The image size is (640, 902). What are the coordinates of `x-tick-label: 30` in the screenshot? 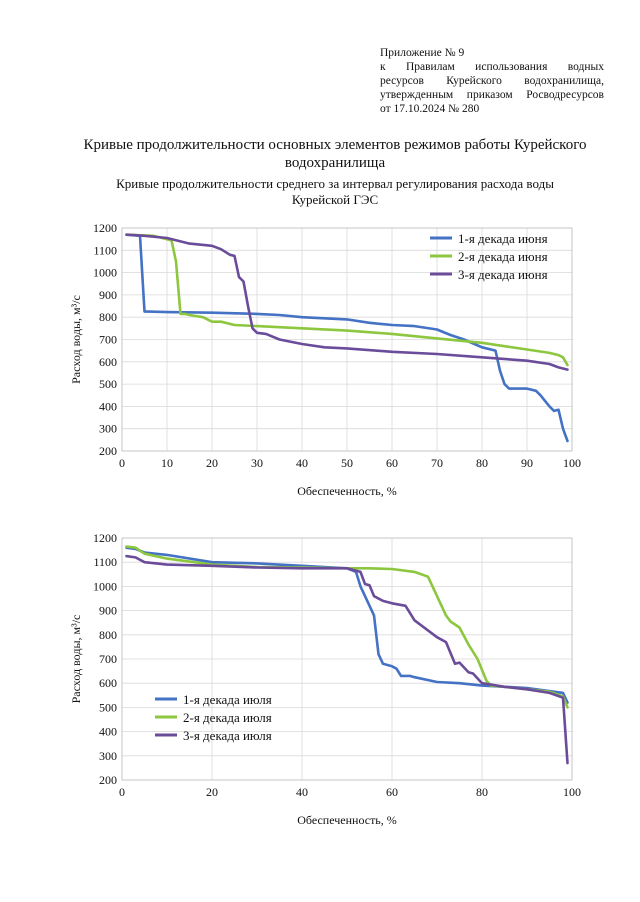 It's located at (257, 463).